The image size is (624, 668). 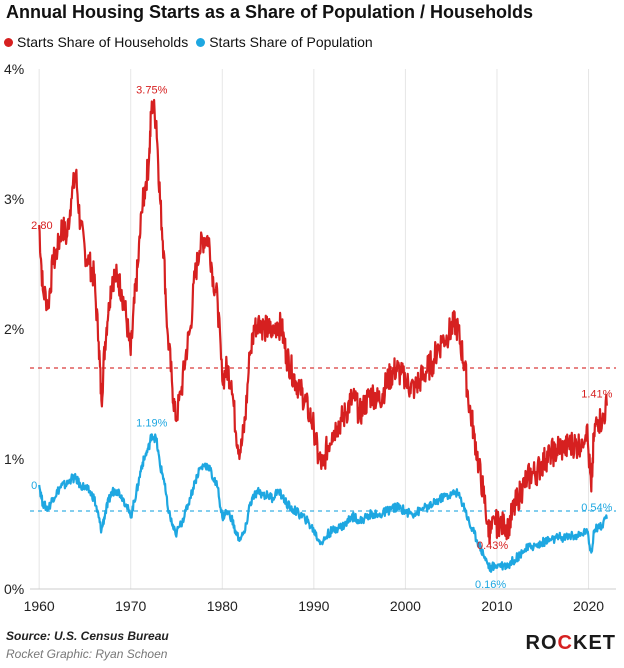 What do you see at coordinates (87, 636) in the screenshot?
I see `source-note: Source: U.S. Census Bureau` at bounding box center [87, 636].